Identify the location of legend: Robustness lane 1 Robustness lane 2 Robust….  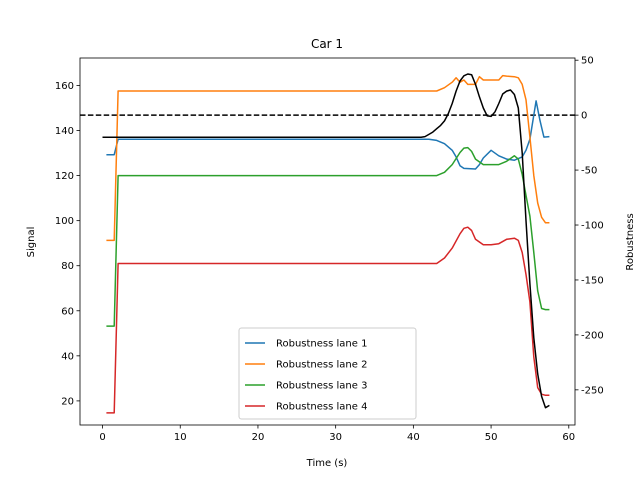
(327, 373).